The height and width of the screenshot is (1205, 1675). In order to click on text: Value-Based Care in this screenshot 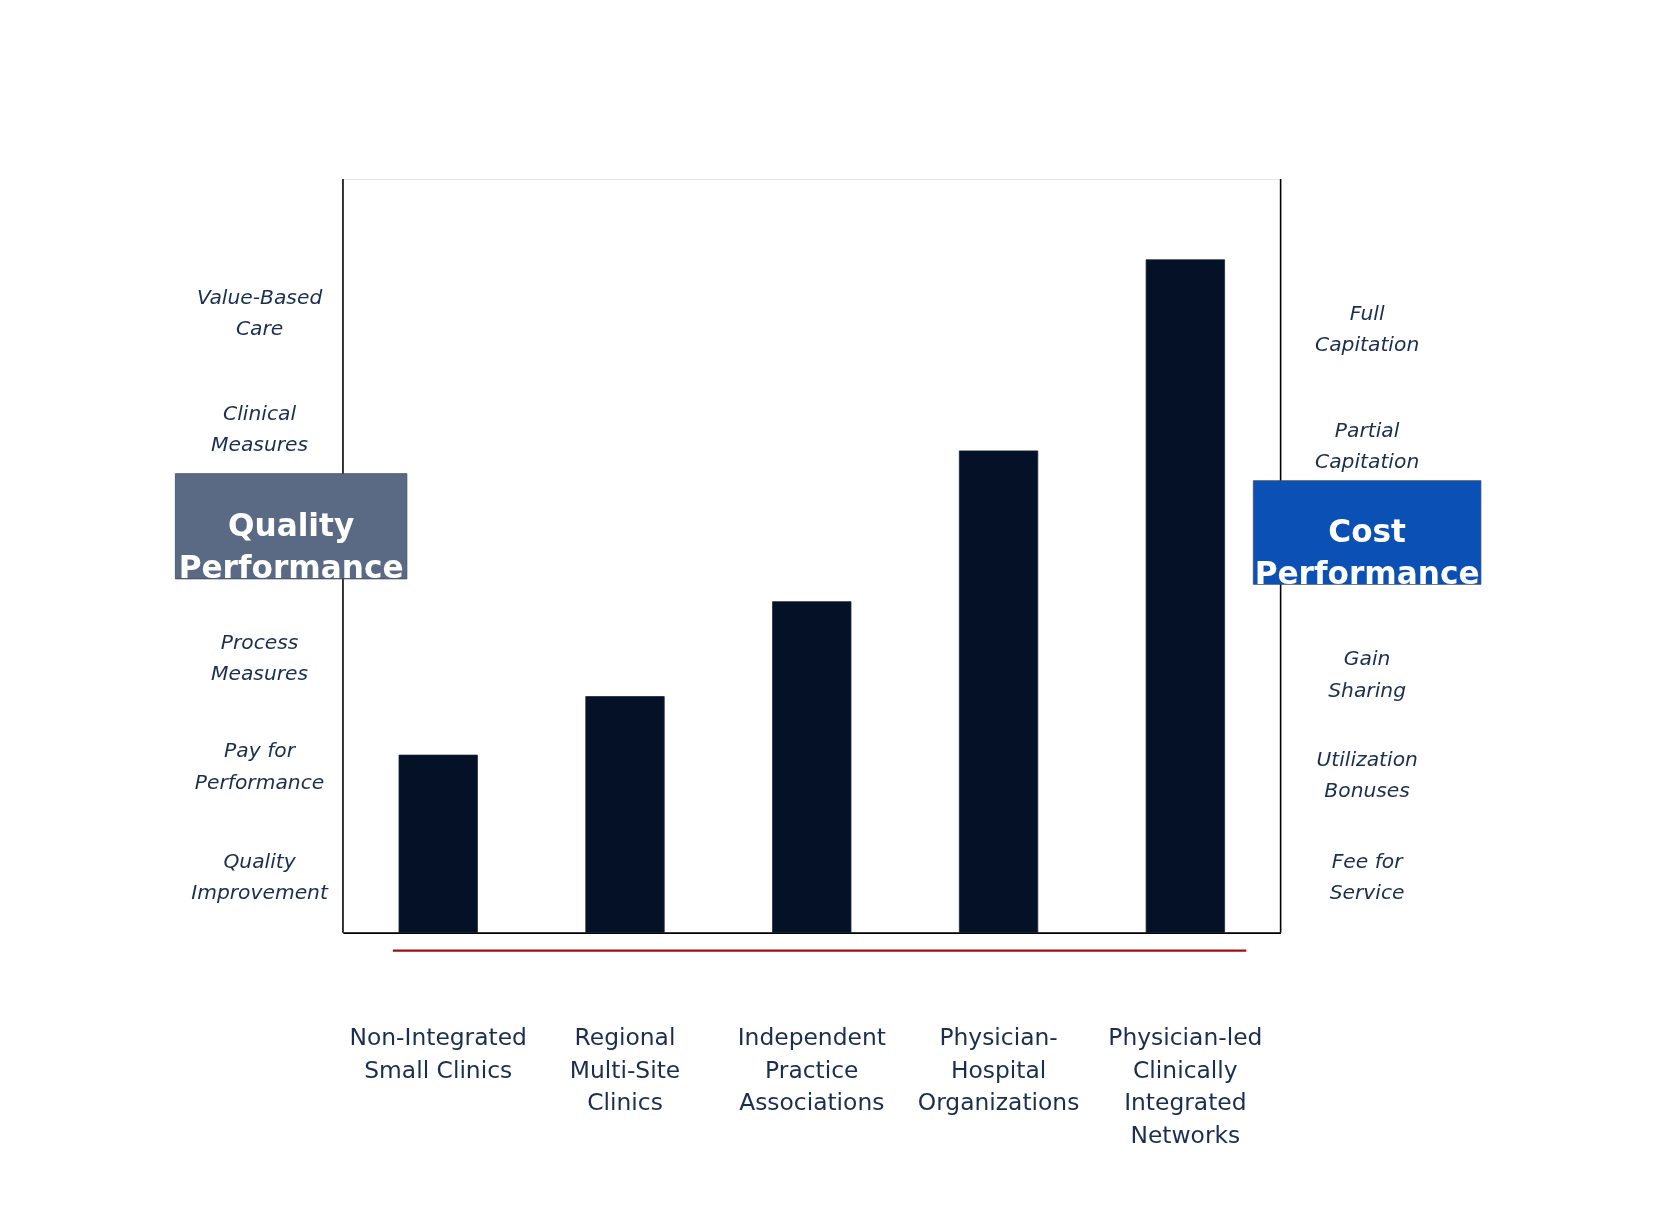, I will do `click(259, 312)`.